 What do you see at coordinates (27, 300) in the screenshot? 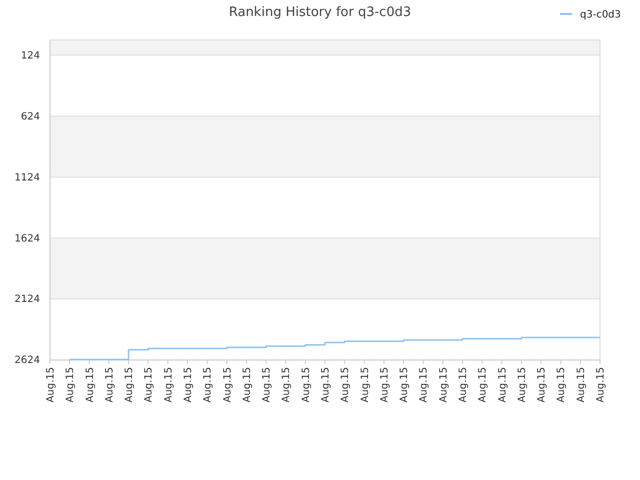
I see `y-tick-label: 2124` at bounding box center [27, 300].